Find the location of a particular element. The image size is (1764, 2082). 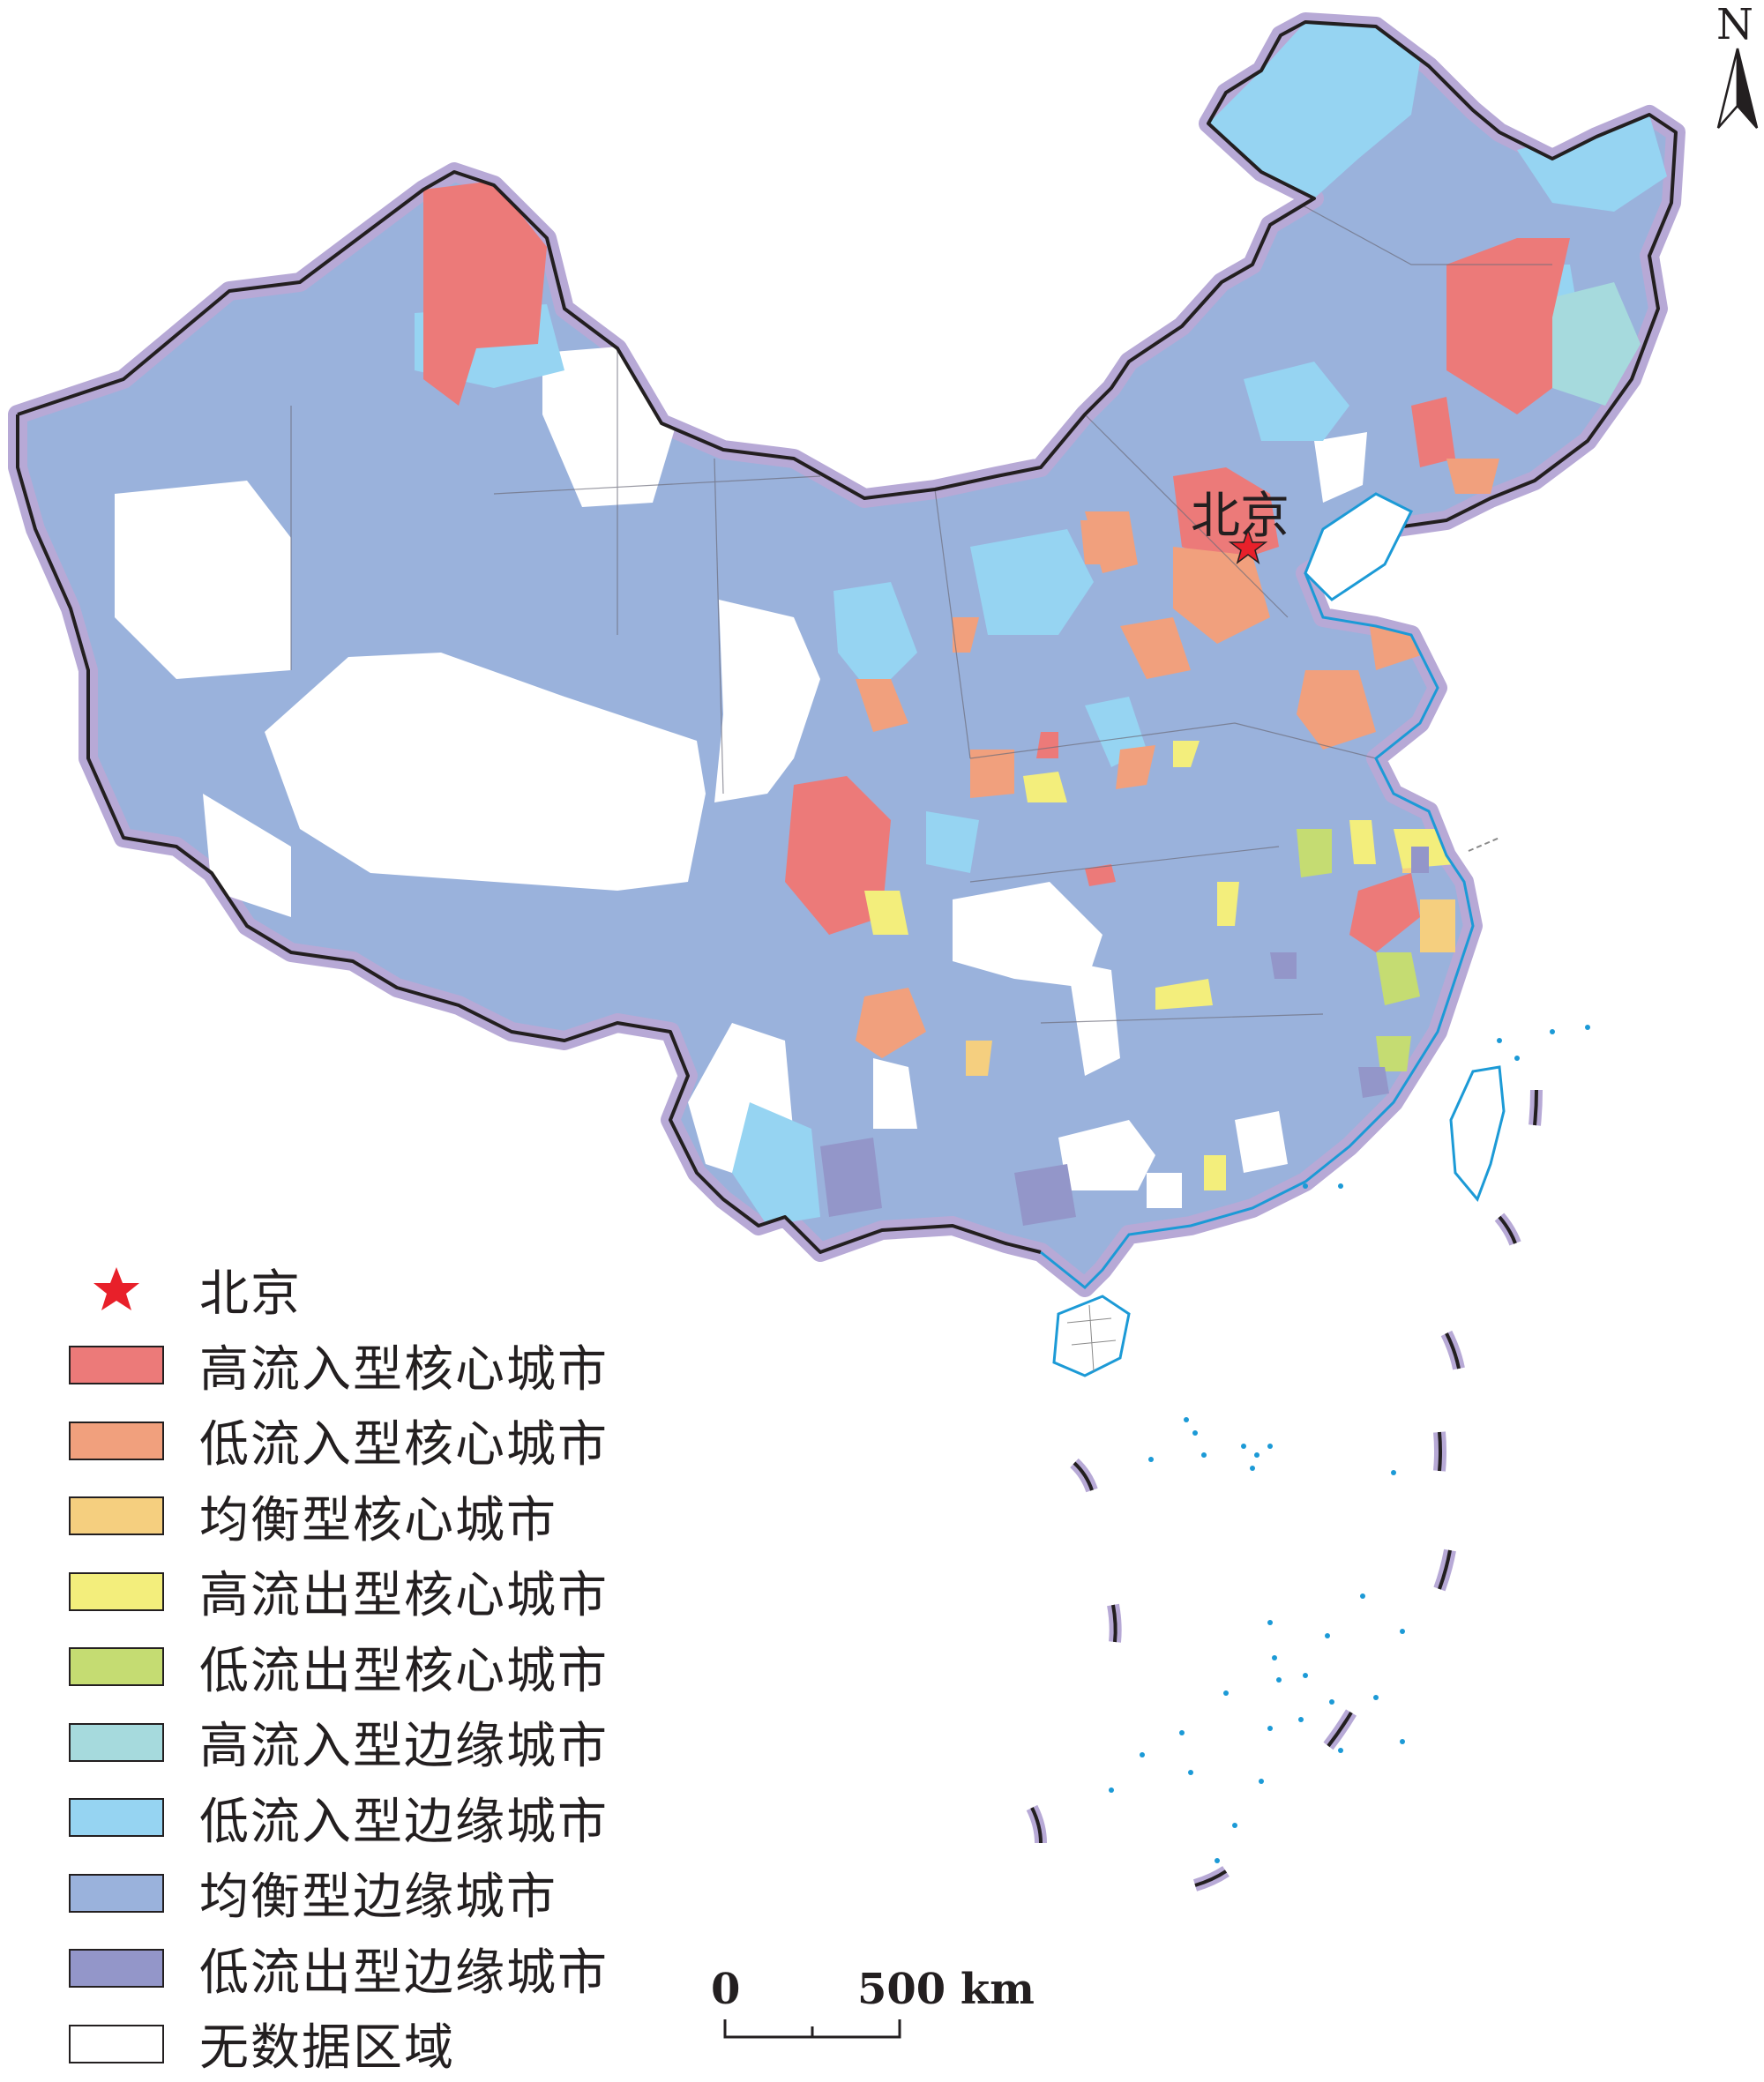

legend-item: 高流出型核心城市 is located at coordinates (339, 1592).